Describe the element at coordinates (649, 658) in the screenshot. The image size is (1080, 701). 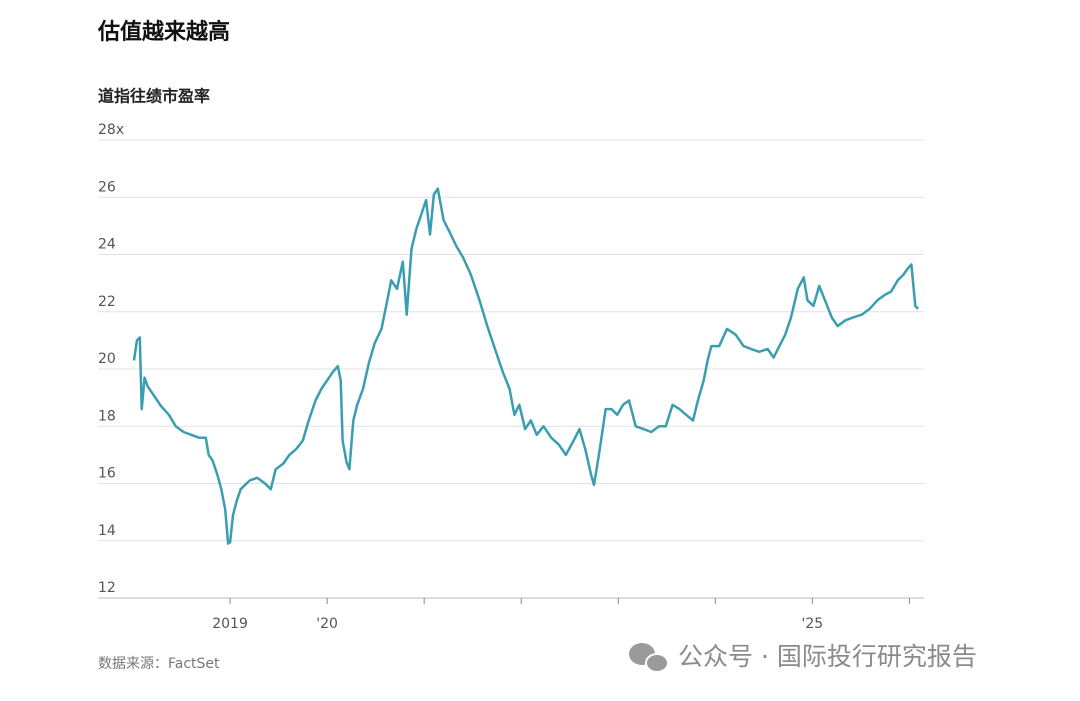
I see `wechat-icon` at that location.